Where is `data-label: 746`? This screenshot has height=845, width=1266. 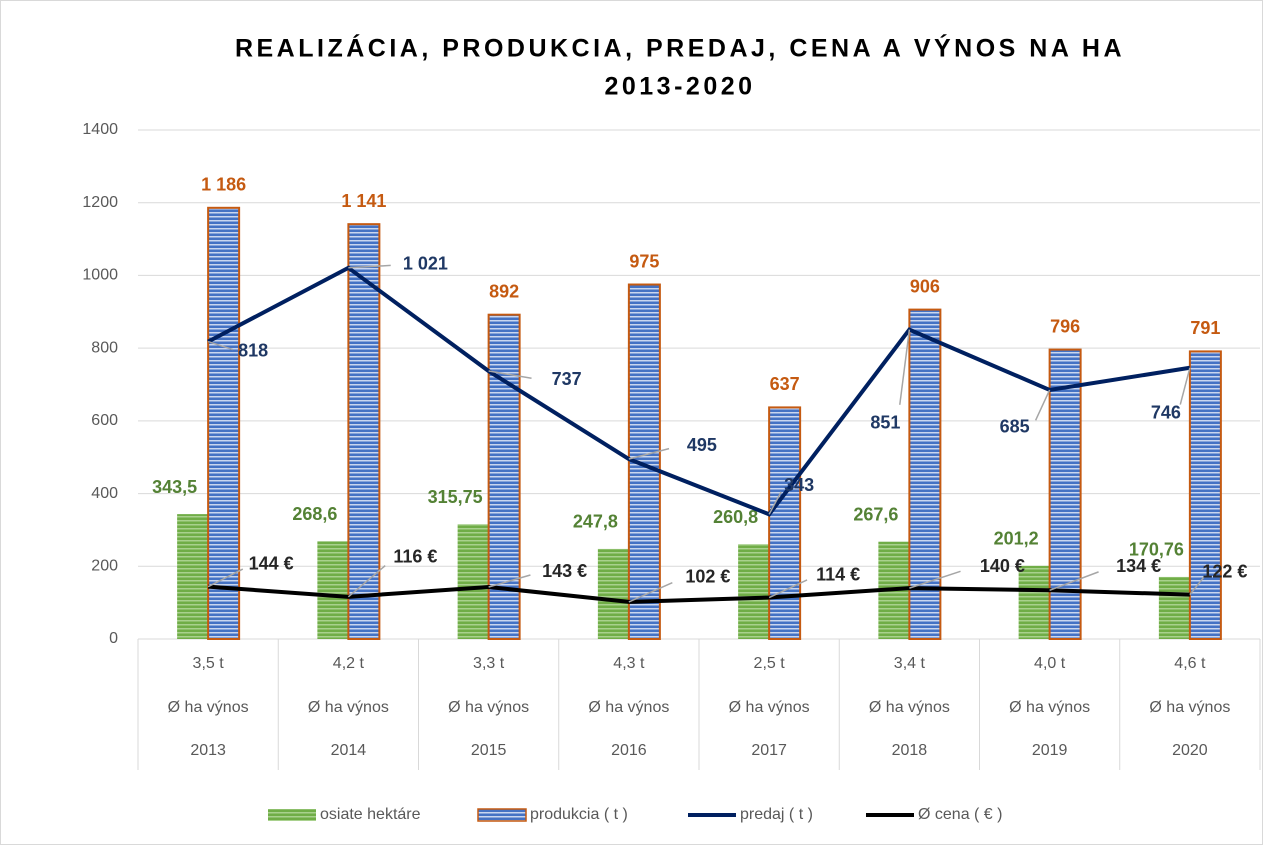 data-label: 746 is located at coordinates (1166, 413).